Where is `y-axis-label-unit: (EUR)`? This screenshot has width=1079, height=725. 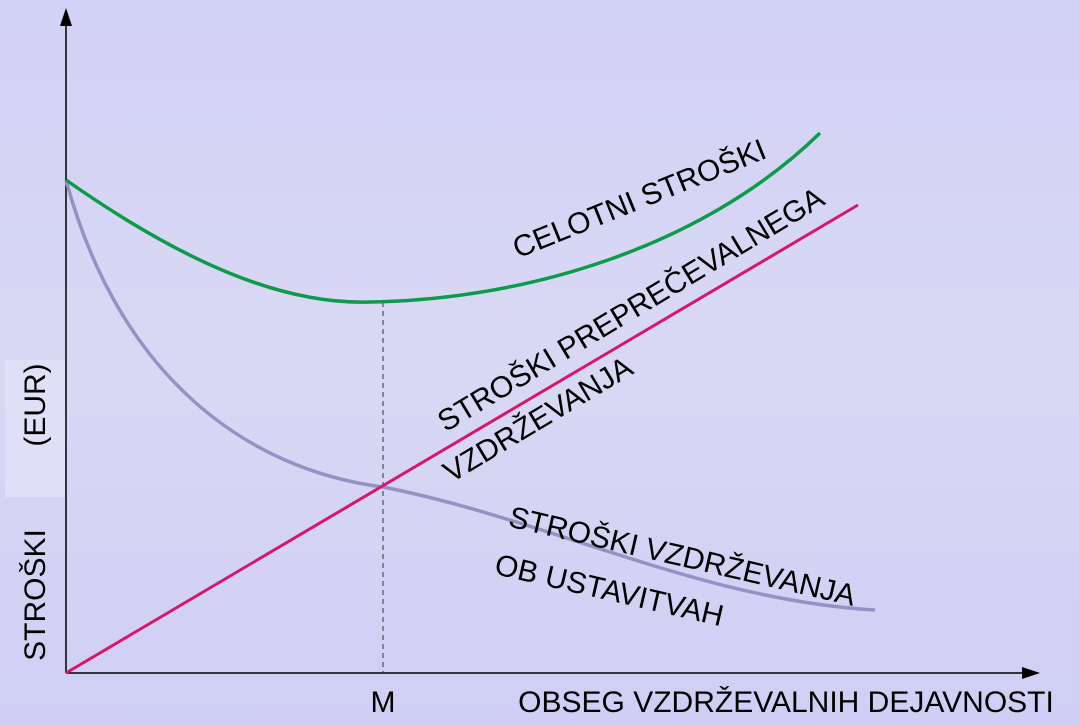 y-axis-label-unit: (EUR) is located at coordinates (35, 404).